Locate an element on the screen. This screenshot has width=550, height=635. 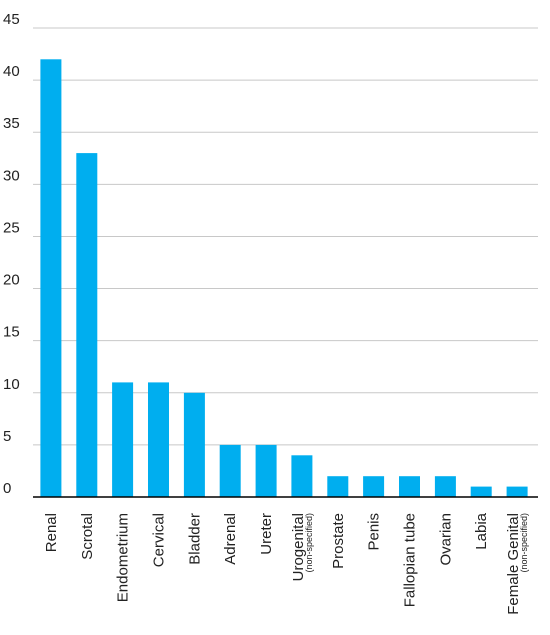
bar-fallopian-tube is located at coordinates (409, 486).